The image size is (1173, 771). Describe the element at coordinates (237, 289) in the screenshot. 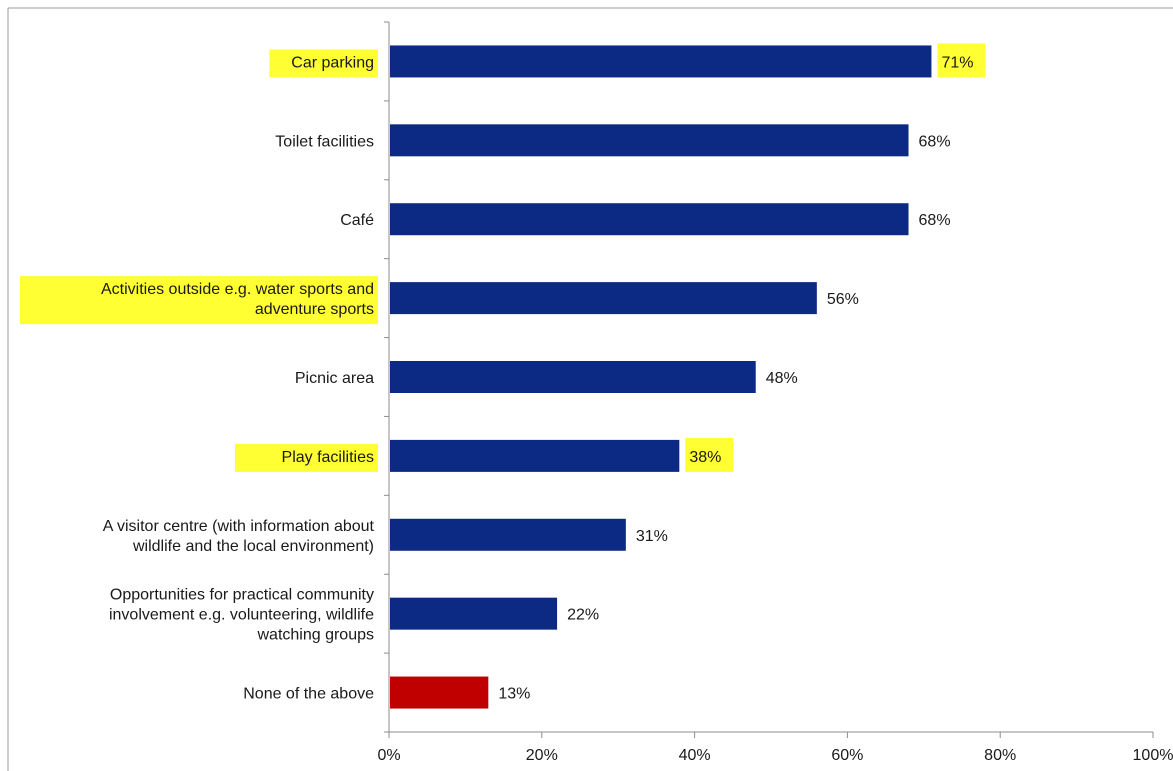

I see `category-label: Activities outside e.g. water sports and` at that location.